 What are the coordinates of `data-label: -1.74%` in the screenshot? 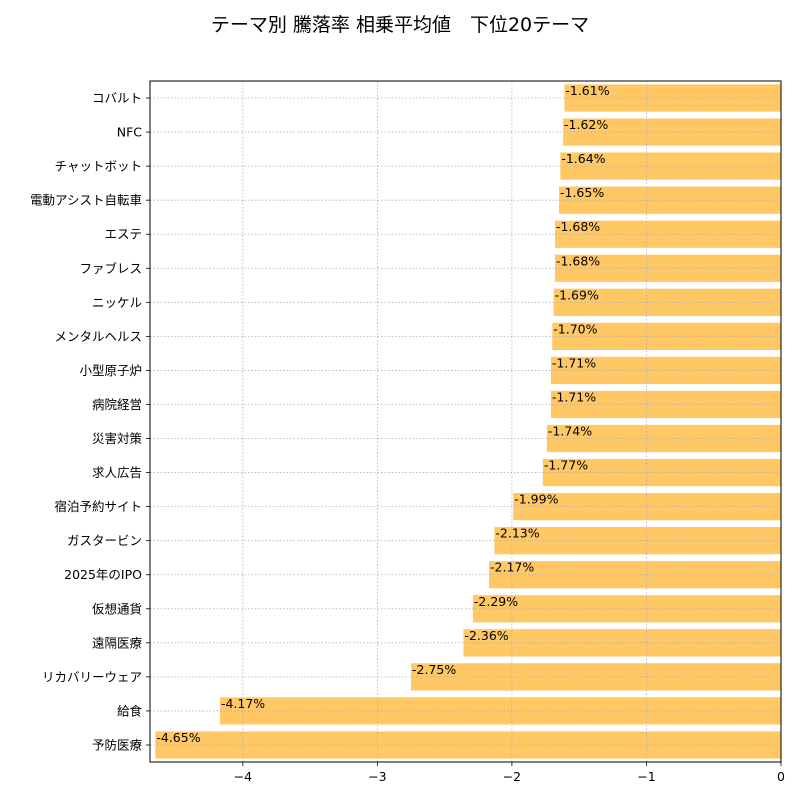 It's located at (570, 431).